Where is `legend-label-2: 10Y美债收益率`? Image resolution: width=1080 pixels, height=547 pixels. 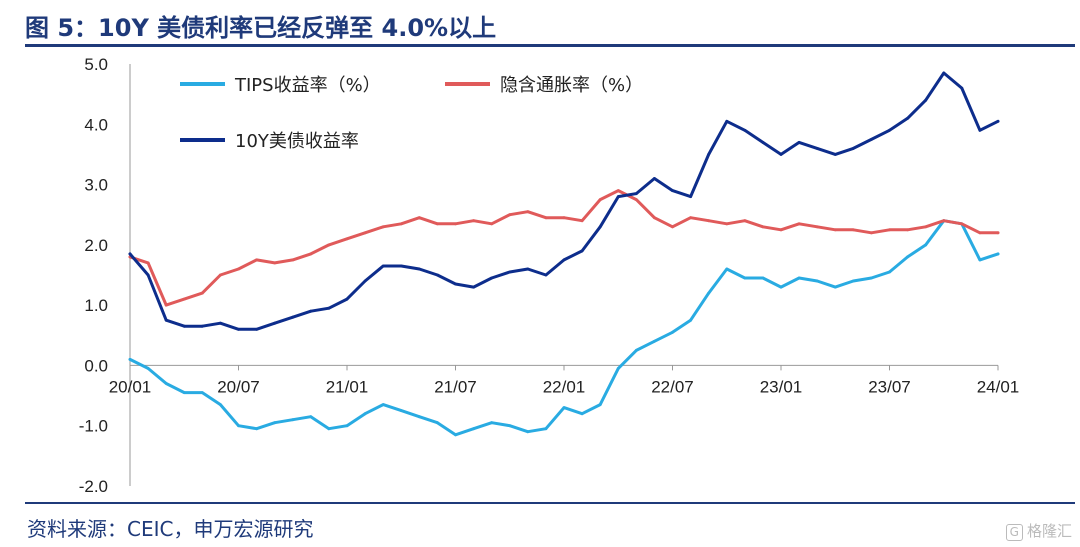
legend-label-2: 10Y美债收益率 is located at coordinates (297, 141).